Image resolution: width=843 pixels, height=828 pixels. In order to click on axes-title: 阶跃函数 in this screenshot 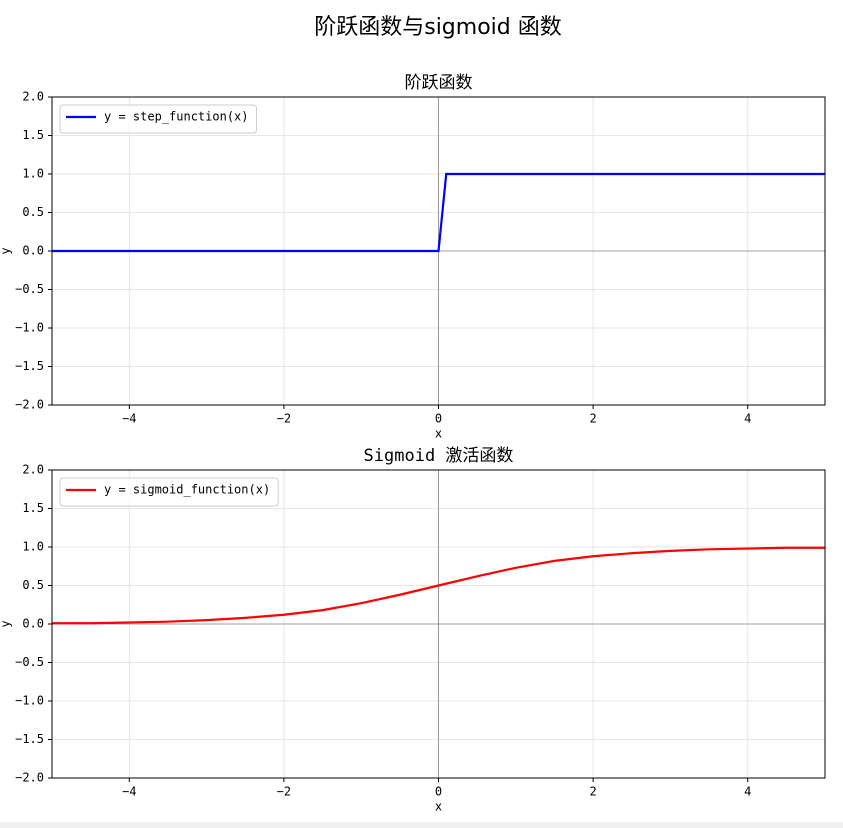, I will do `click(439, 83)`.